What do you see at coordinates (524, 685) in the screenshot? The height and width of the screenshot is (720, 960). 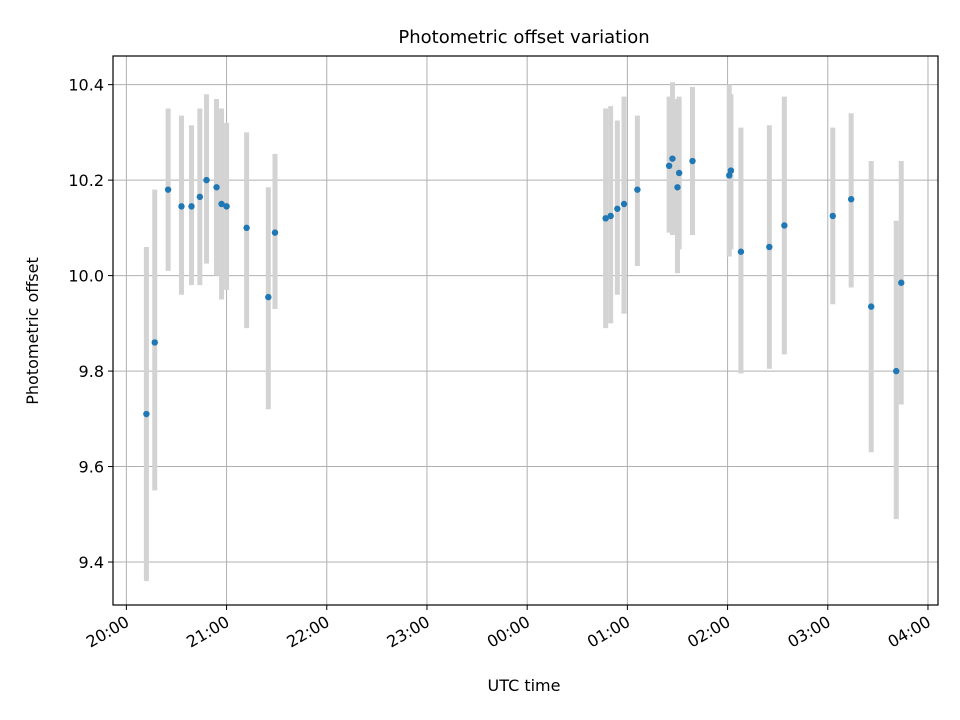 I see `x-axis-label: UTC time` at bounding box center [524, 685].